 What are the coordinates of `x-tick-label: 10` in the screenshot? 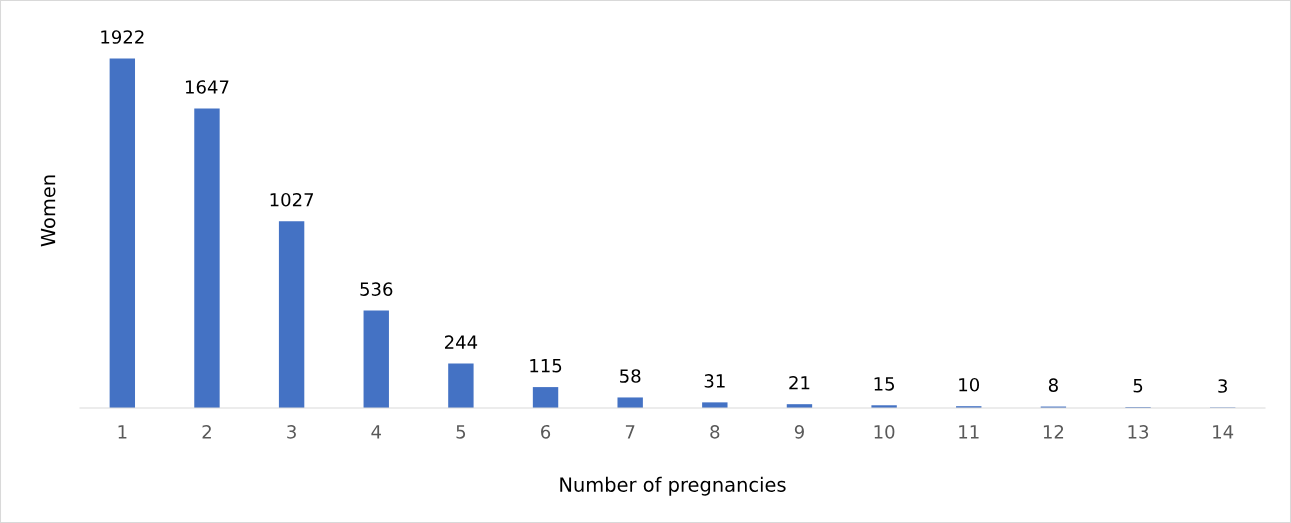 It's located at (884, 431).